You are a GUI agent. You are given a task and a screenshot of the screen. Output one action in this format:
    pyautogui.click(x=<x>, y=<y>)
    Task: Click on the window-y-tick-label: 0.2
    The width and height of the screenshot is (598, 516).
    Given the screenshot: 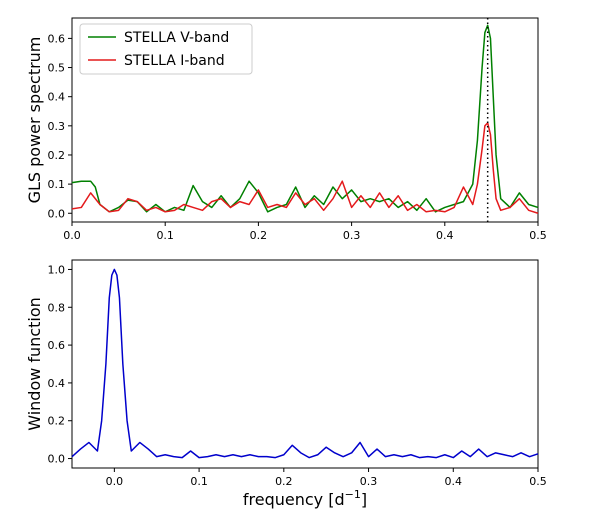 What is the action you would take?
    pyautogui.click(x=57, y=421)
    